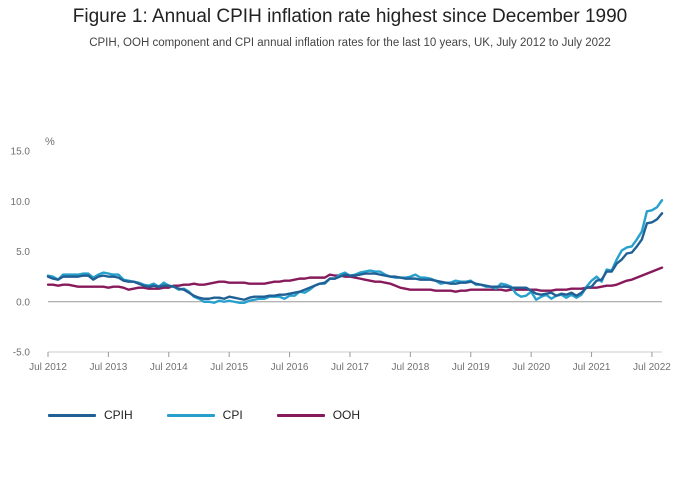 Image resolution: width=700 pixels, height=502 pixels. What do you see at coordinates (23, 252) in the screenshot?
I see `y-tick-label: 5.0` at bounding box center [23, 252].